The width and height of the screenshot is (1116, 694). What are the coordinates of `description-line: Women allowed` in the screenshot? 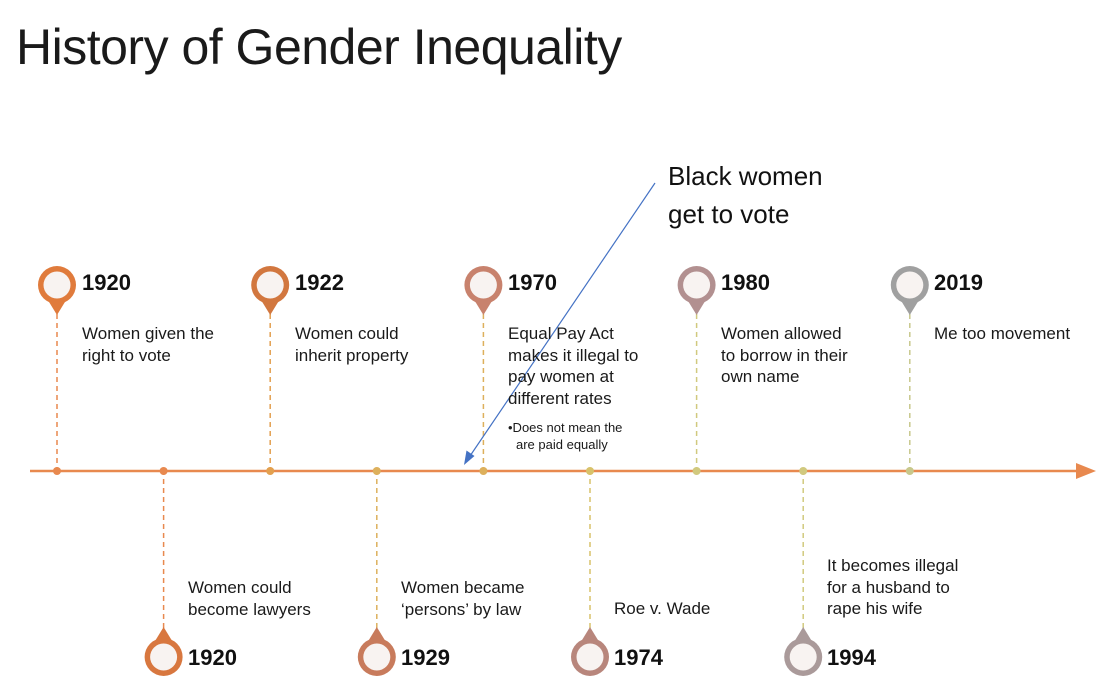 It's located at (781, 333).